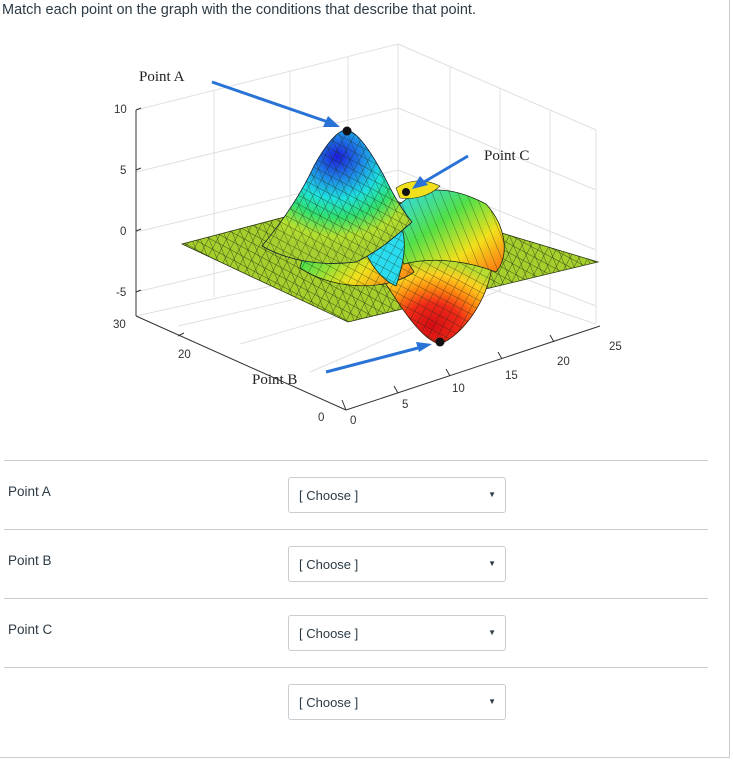  I want to click on y-axis: 30 20 0, so click(230, 369).